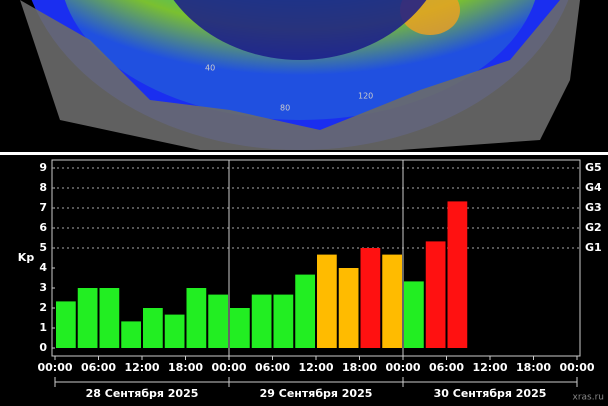  Describe the element at coordinates (593, 247) in the screenshot. I see `y2-tick-label: G1` at that location.